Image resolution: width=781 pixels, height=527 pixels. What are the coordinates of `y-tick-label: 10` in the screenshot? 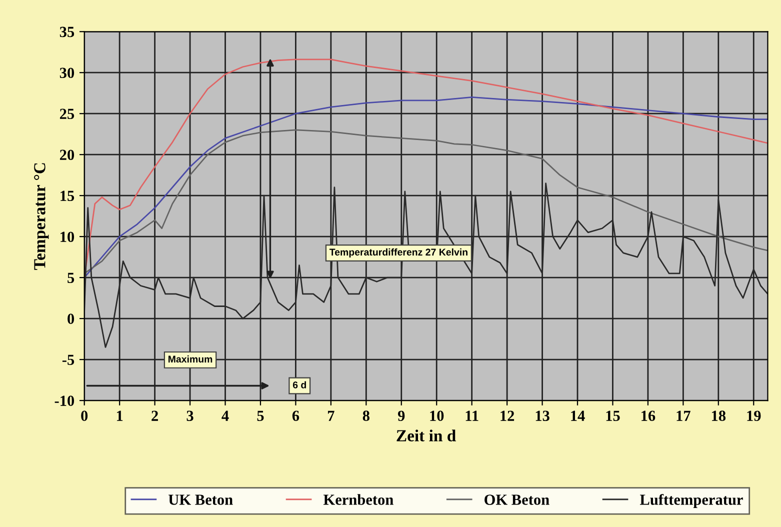 It's located at (67, 237).